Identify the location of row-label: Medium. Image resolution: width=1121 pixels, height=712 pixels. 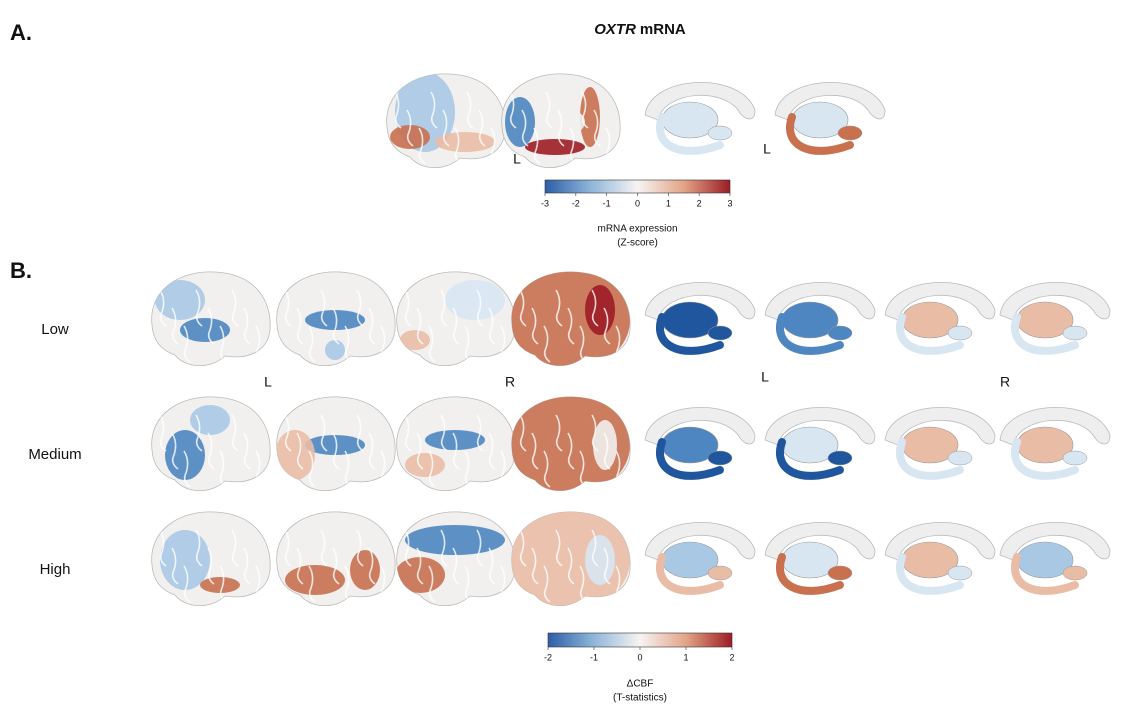
(54, 454).